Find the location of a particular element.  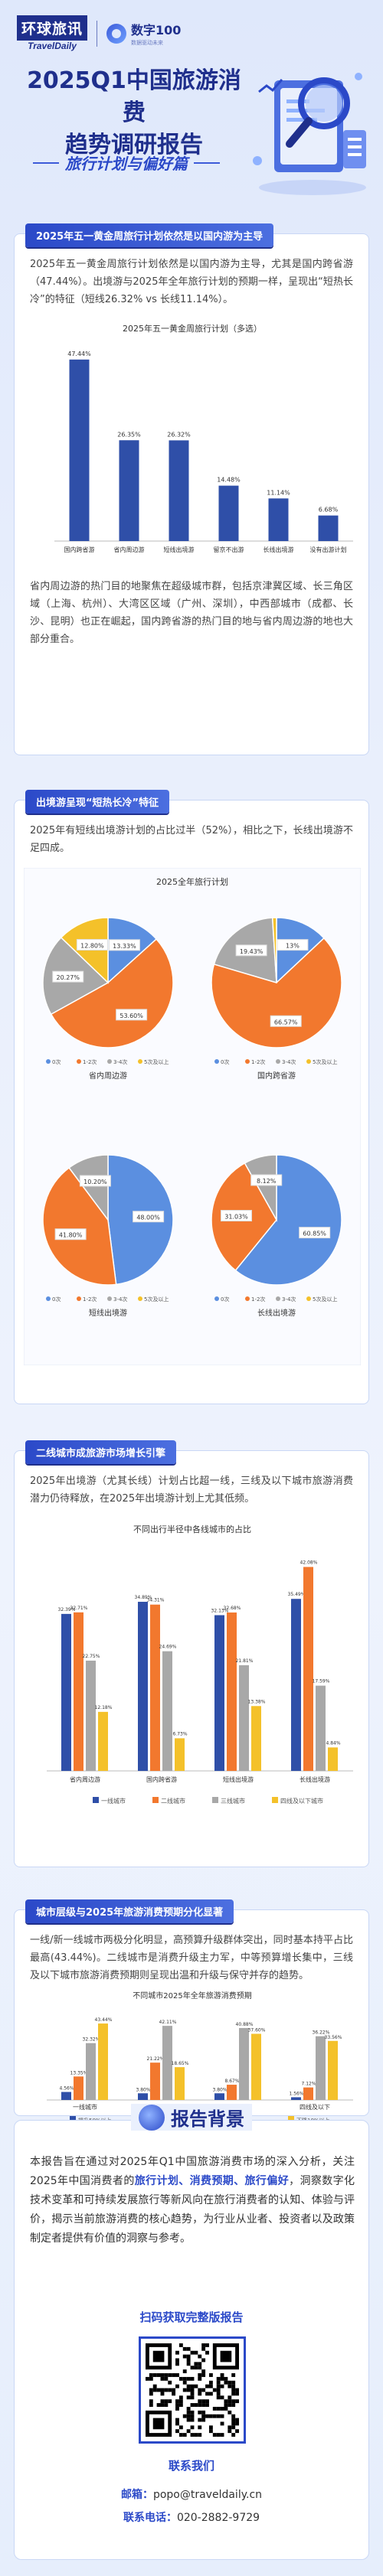

shuzi100-logo: 数字100 数据驱动未来 is located at coordinates (143, 33).